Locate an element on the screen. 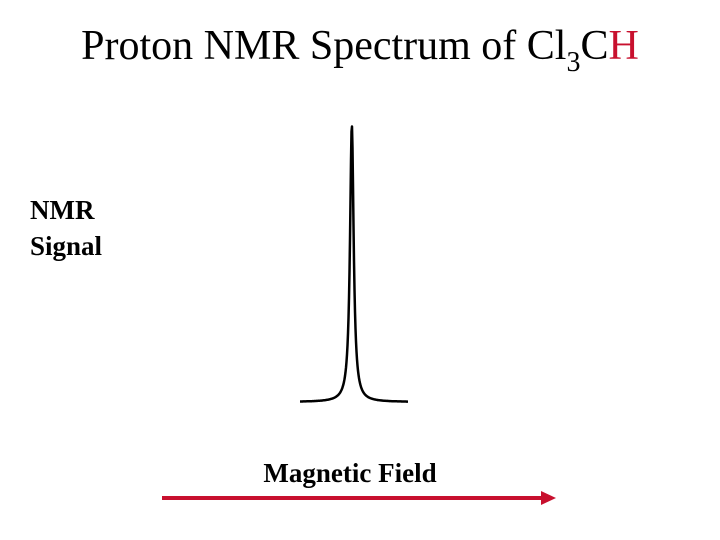 This screenshot has height=540, width=720. x-axis-label: Magnetic Field is located at coordinates (350, 473).